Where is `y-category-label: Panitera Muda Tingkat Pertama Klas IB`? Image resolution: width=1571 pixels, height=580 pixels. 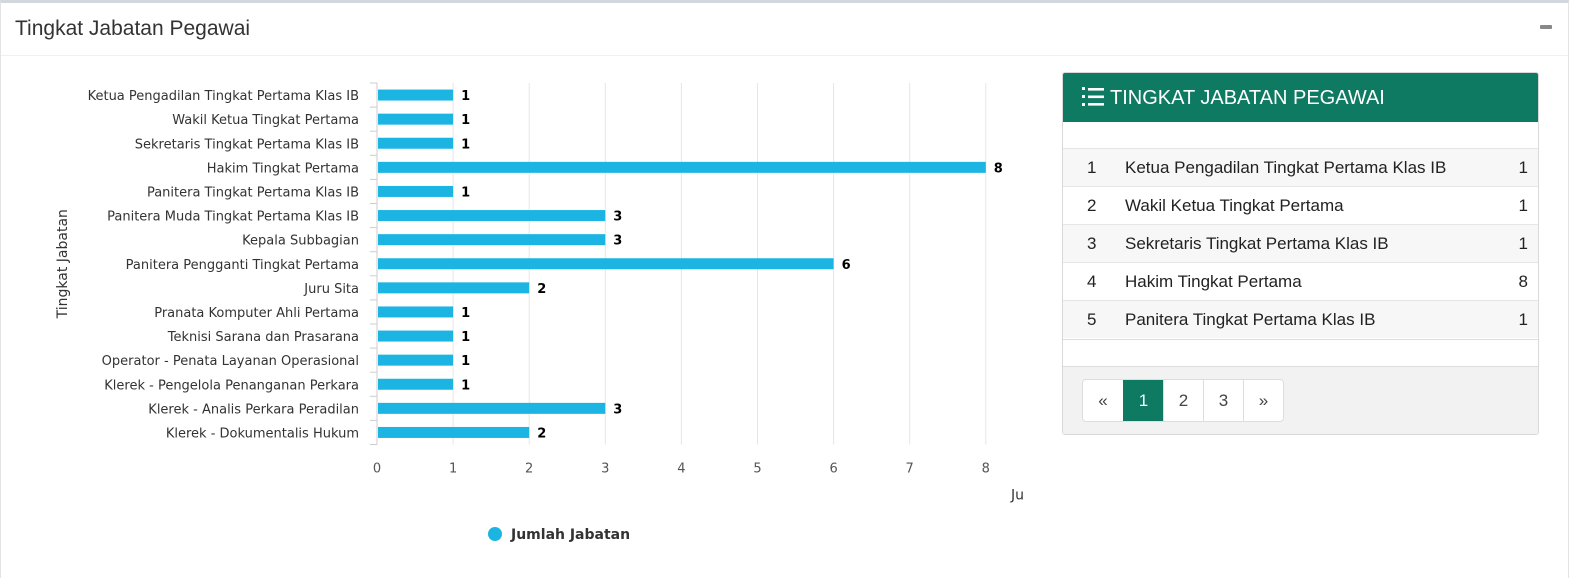
y-category-label: Panitera Muda Tingkat Pertama Klas IB is located at coordinates (233, 217).